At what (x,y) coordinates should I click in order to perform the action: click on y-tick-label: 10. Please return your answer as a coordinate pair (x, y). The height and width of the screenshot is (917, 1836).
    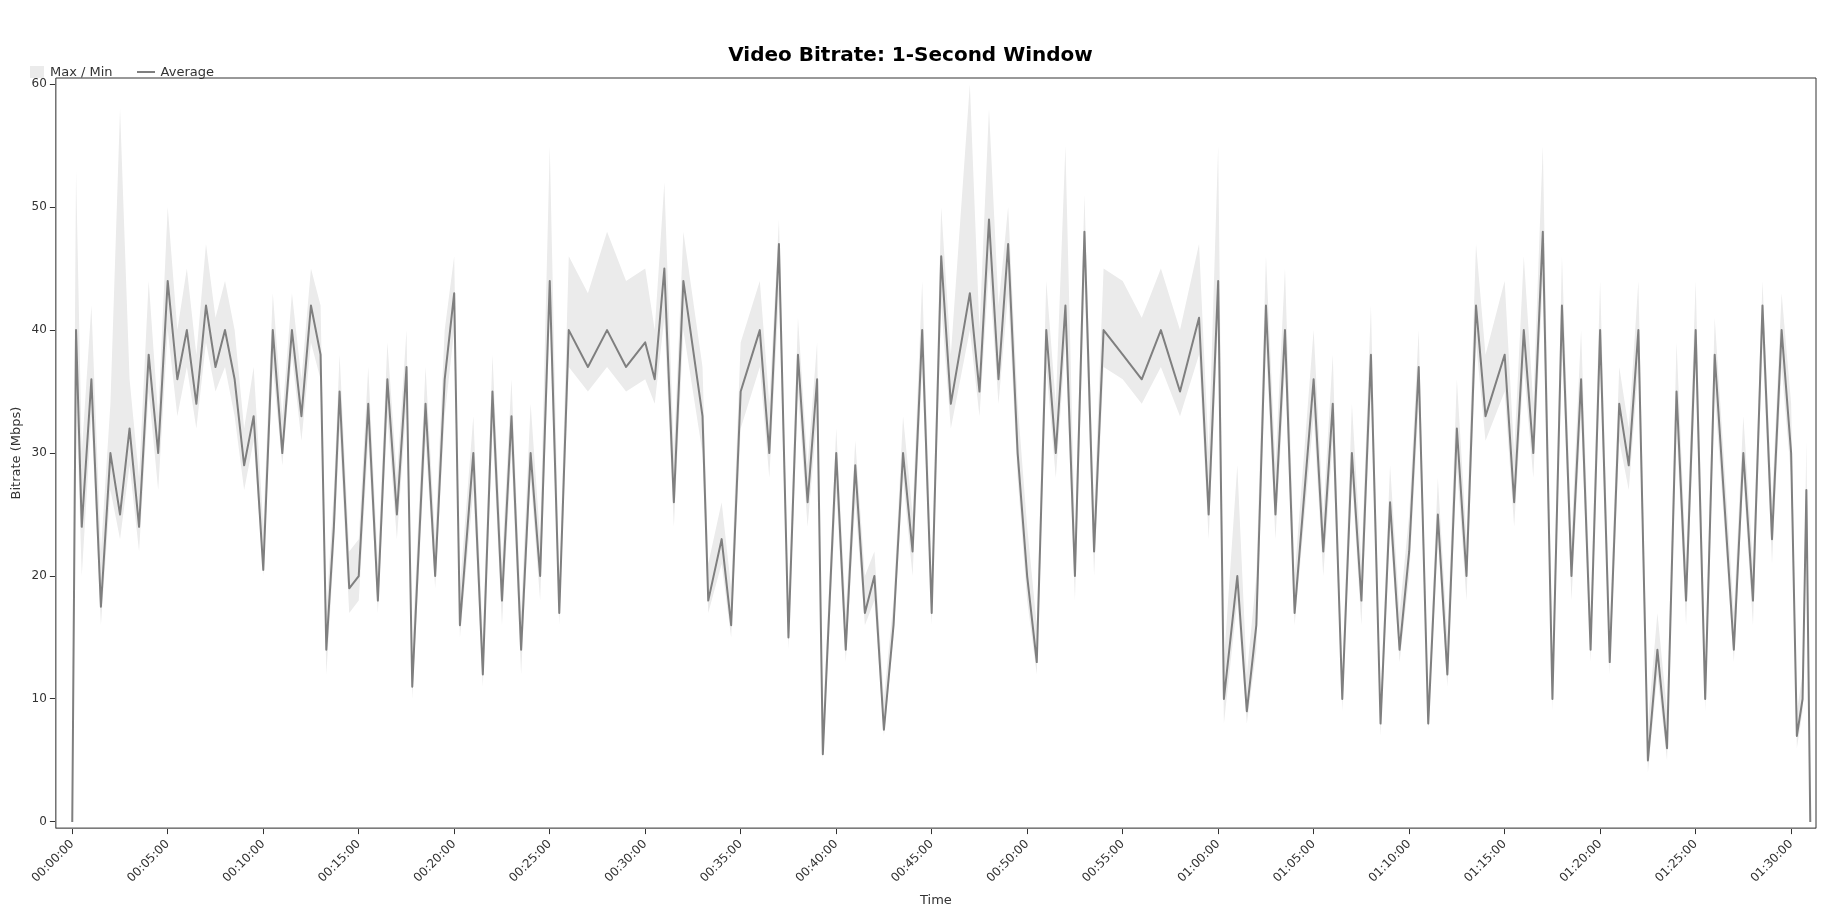
    Looking at the image, I should click on (39, 698).